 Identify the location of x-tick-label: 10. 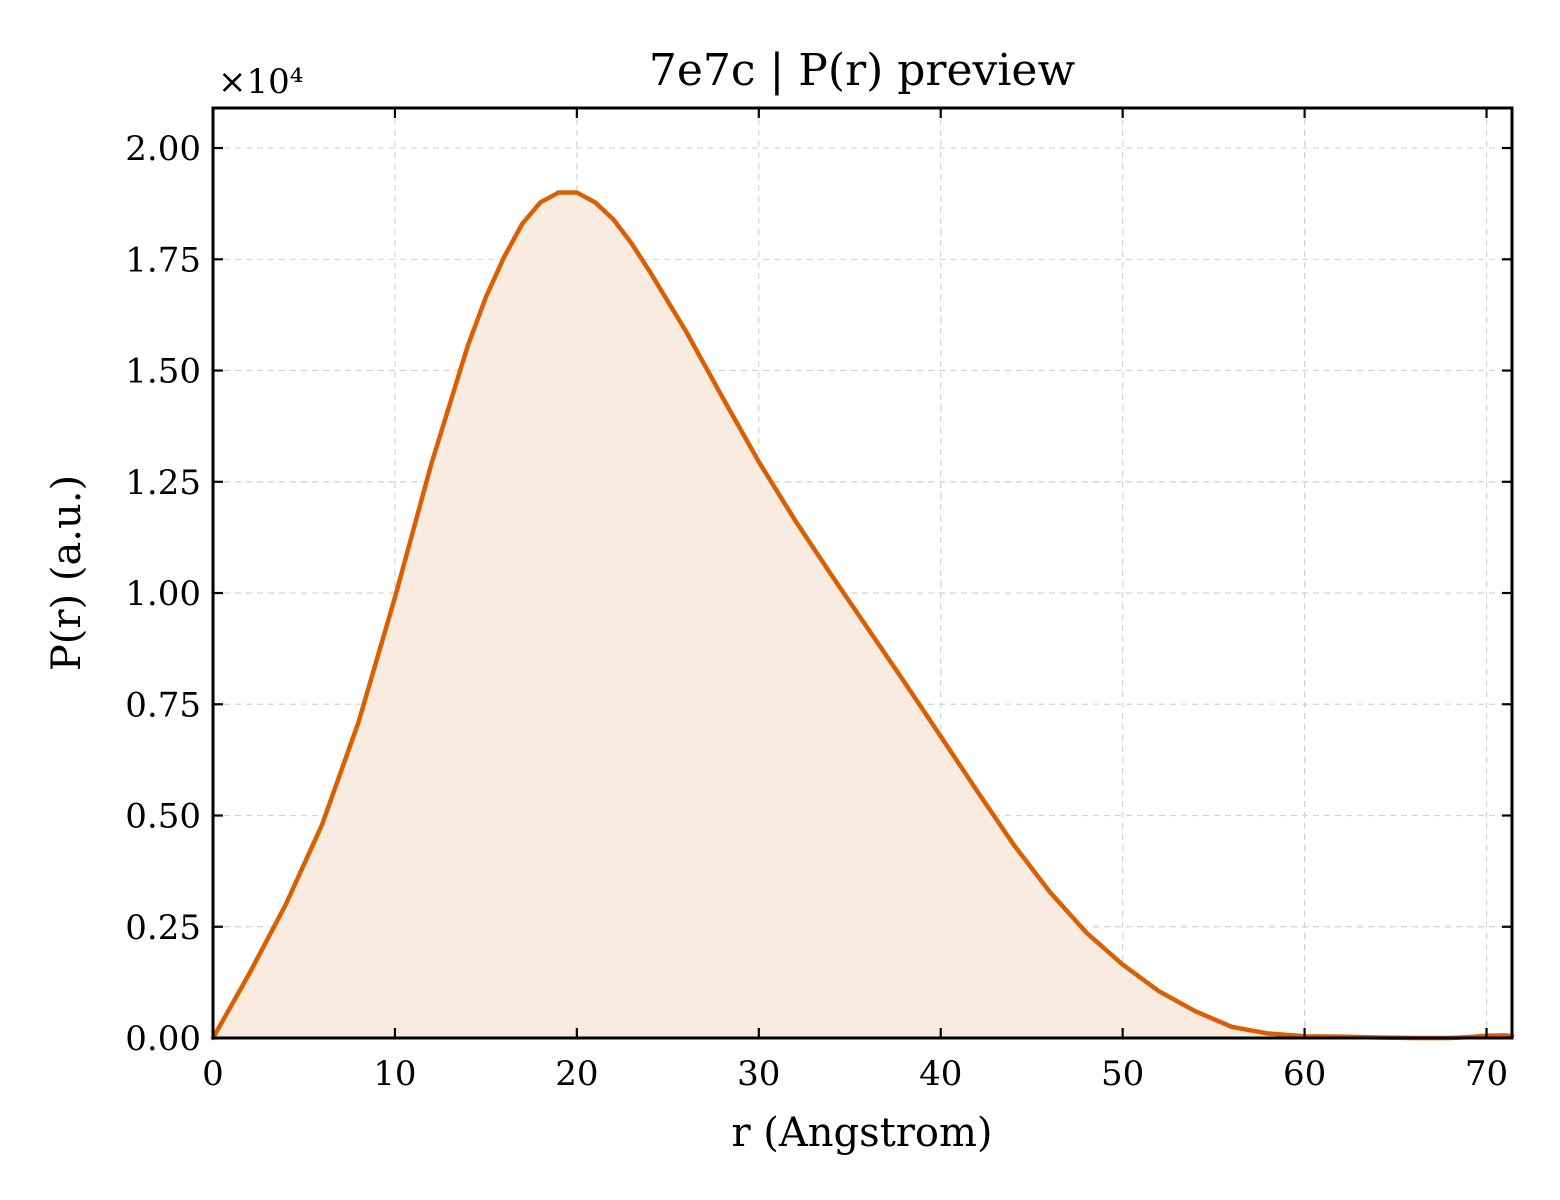
(394, 1074).